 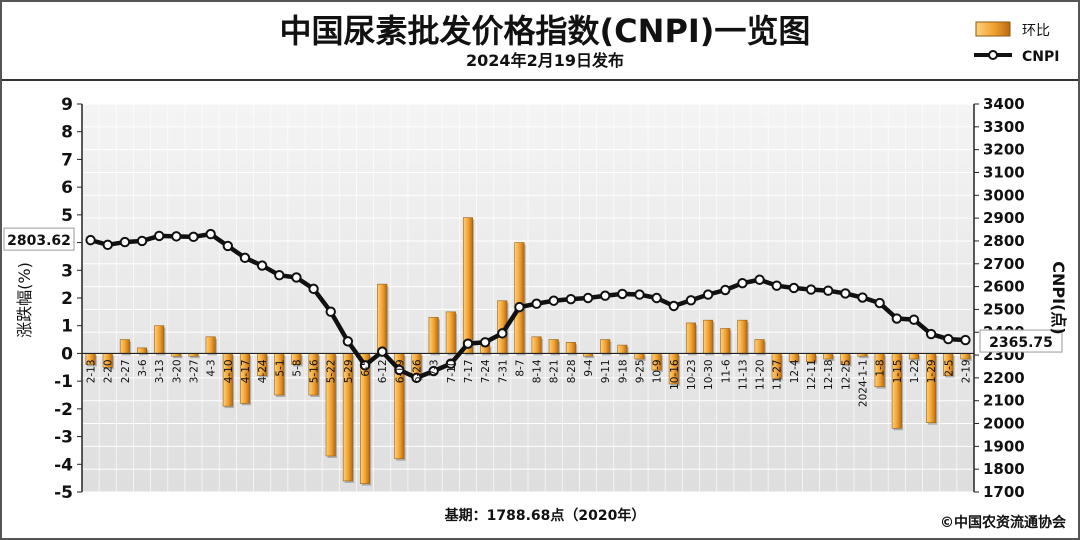 I want to click on x-tick-label: 2-13, so click(x=92, y=371).